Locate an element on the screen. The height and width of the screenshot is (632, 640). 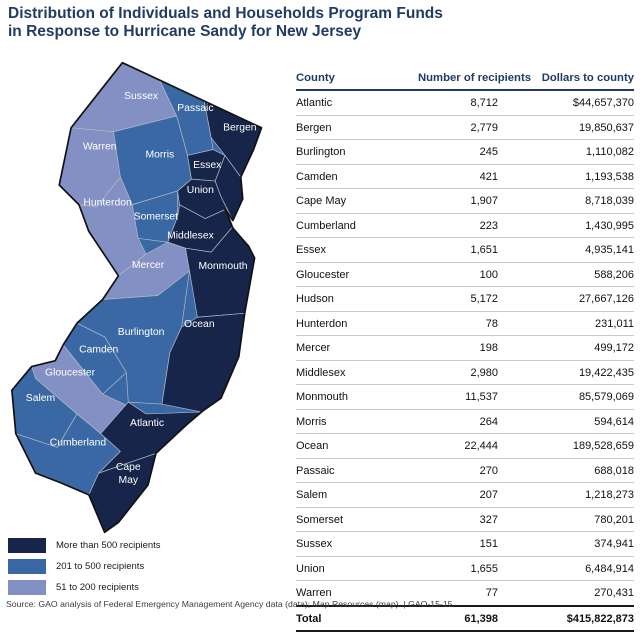
table-row: Hudson 5,172 27,667,126 is located at coordinates (465, 299).